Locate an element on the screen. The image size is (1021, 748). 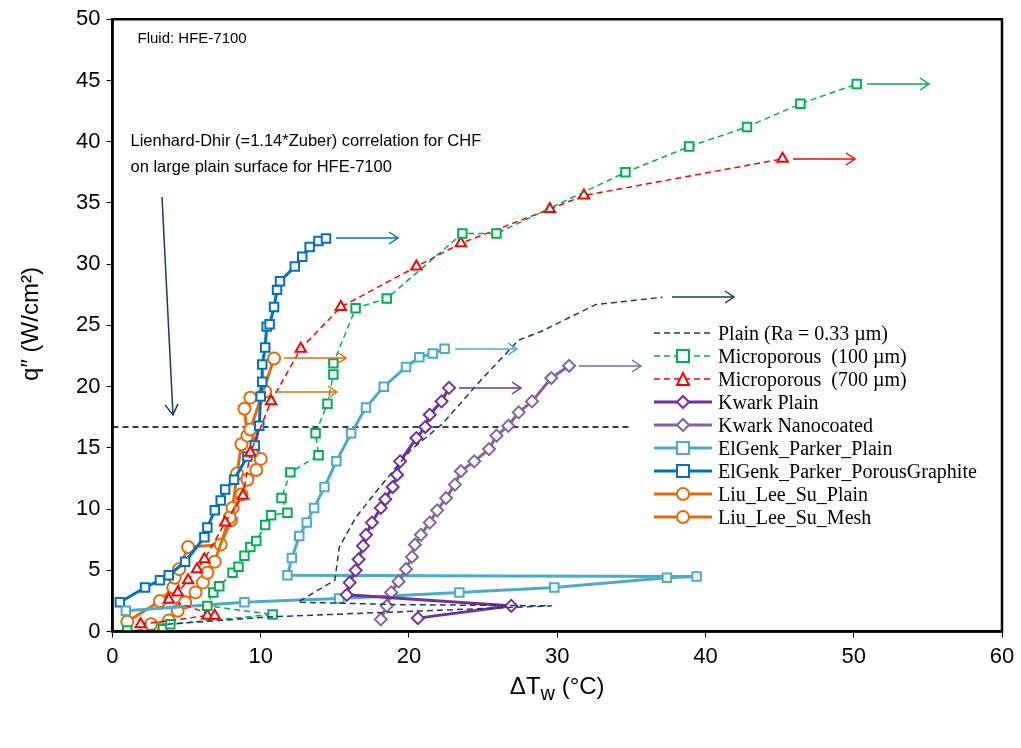
y-tick-label: 30 is located at coordinates (88, 263).